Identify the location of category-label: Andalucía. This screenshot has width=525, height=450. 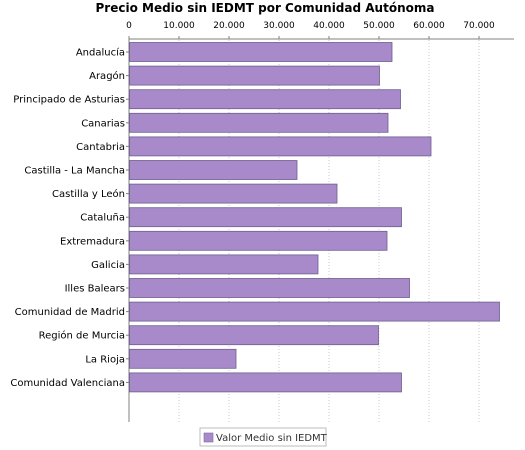
(100, 53).